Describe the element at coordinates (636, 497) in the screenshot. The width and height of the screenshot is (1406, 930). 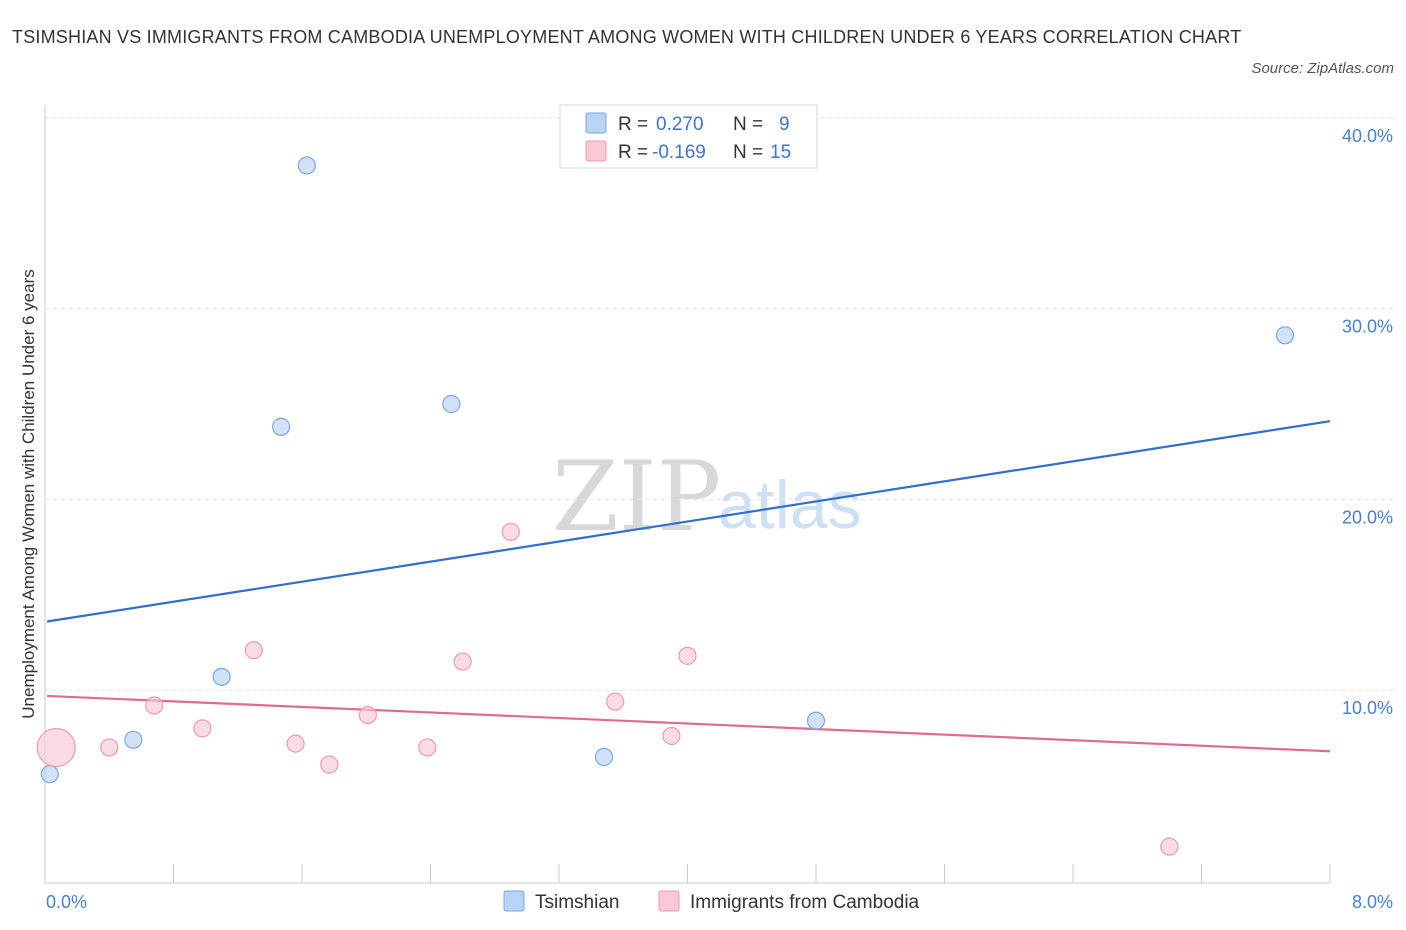
I see `watermark-zip: ZIP` at that location.